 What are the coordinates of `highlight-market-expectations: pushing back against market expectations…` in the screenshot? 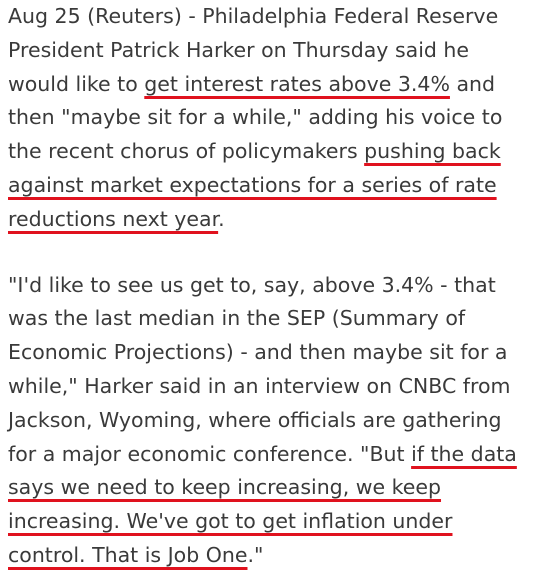 It's located at (254, 185).